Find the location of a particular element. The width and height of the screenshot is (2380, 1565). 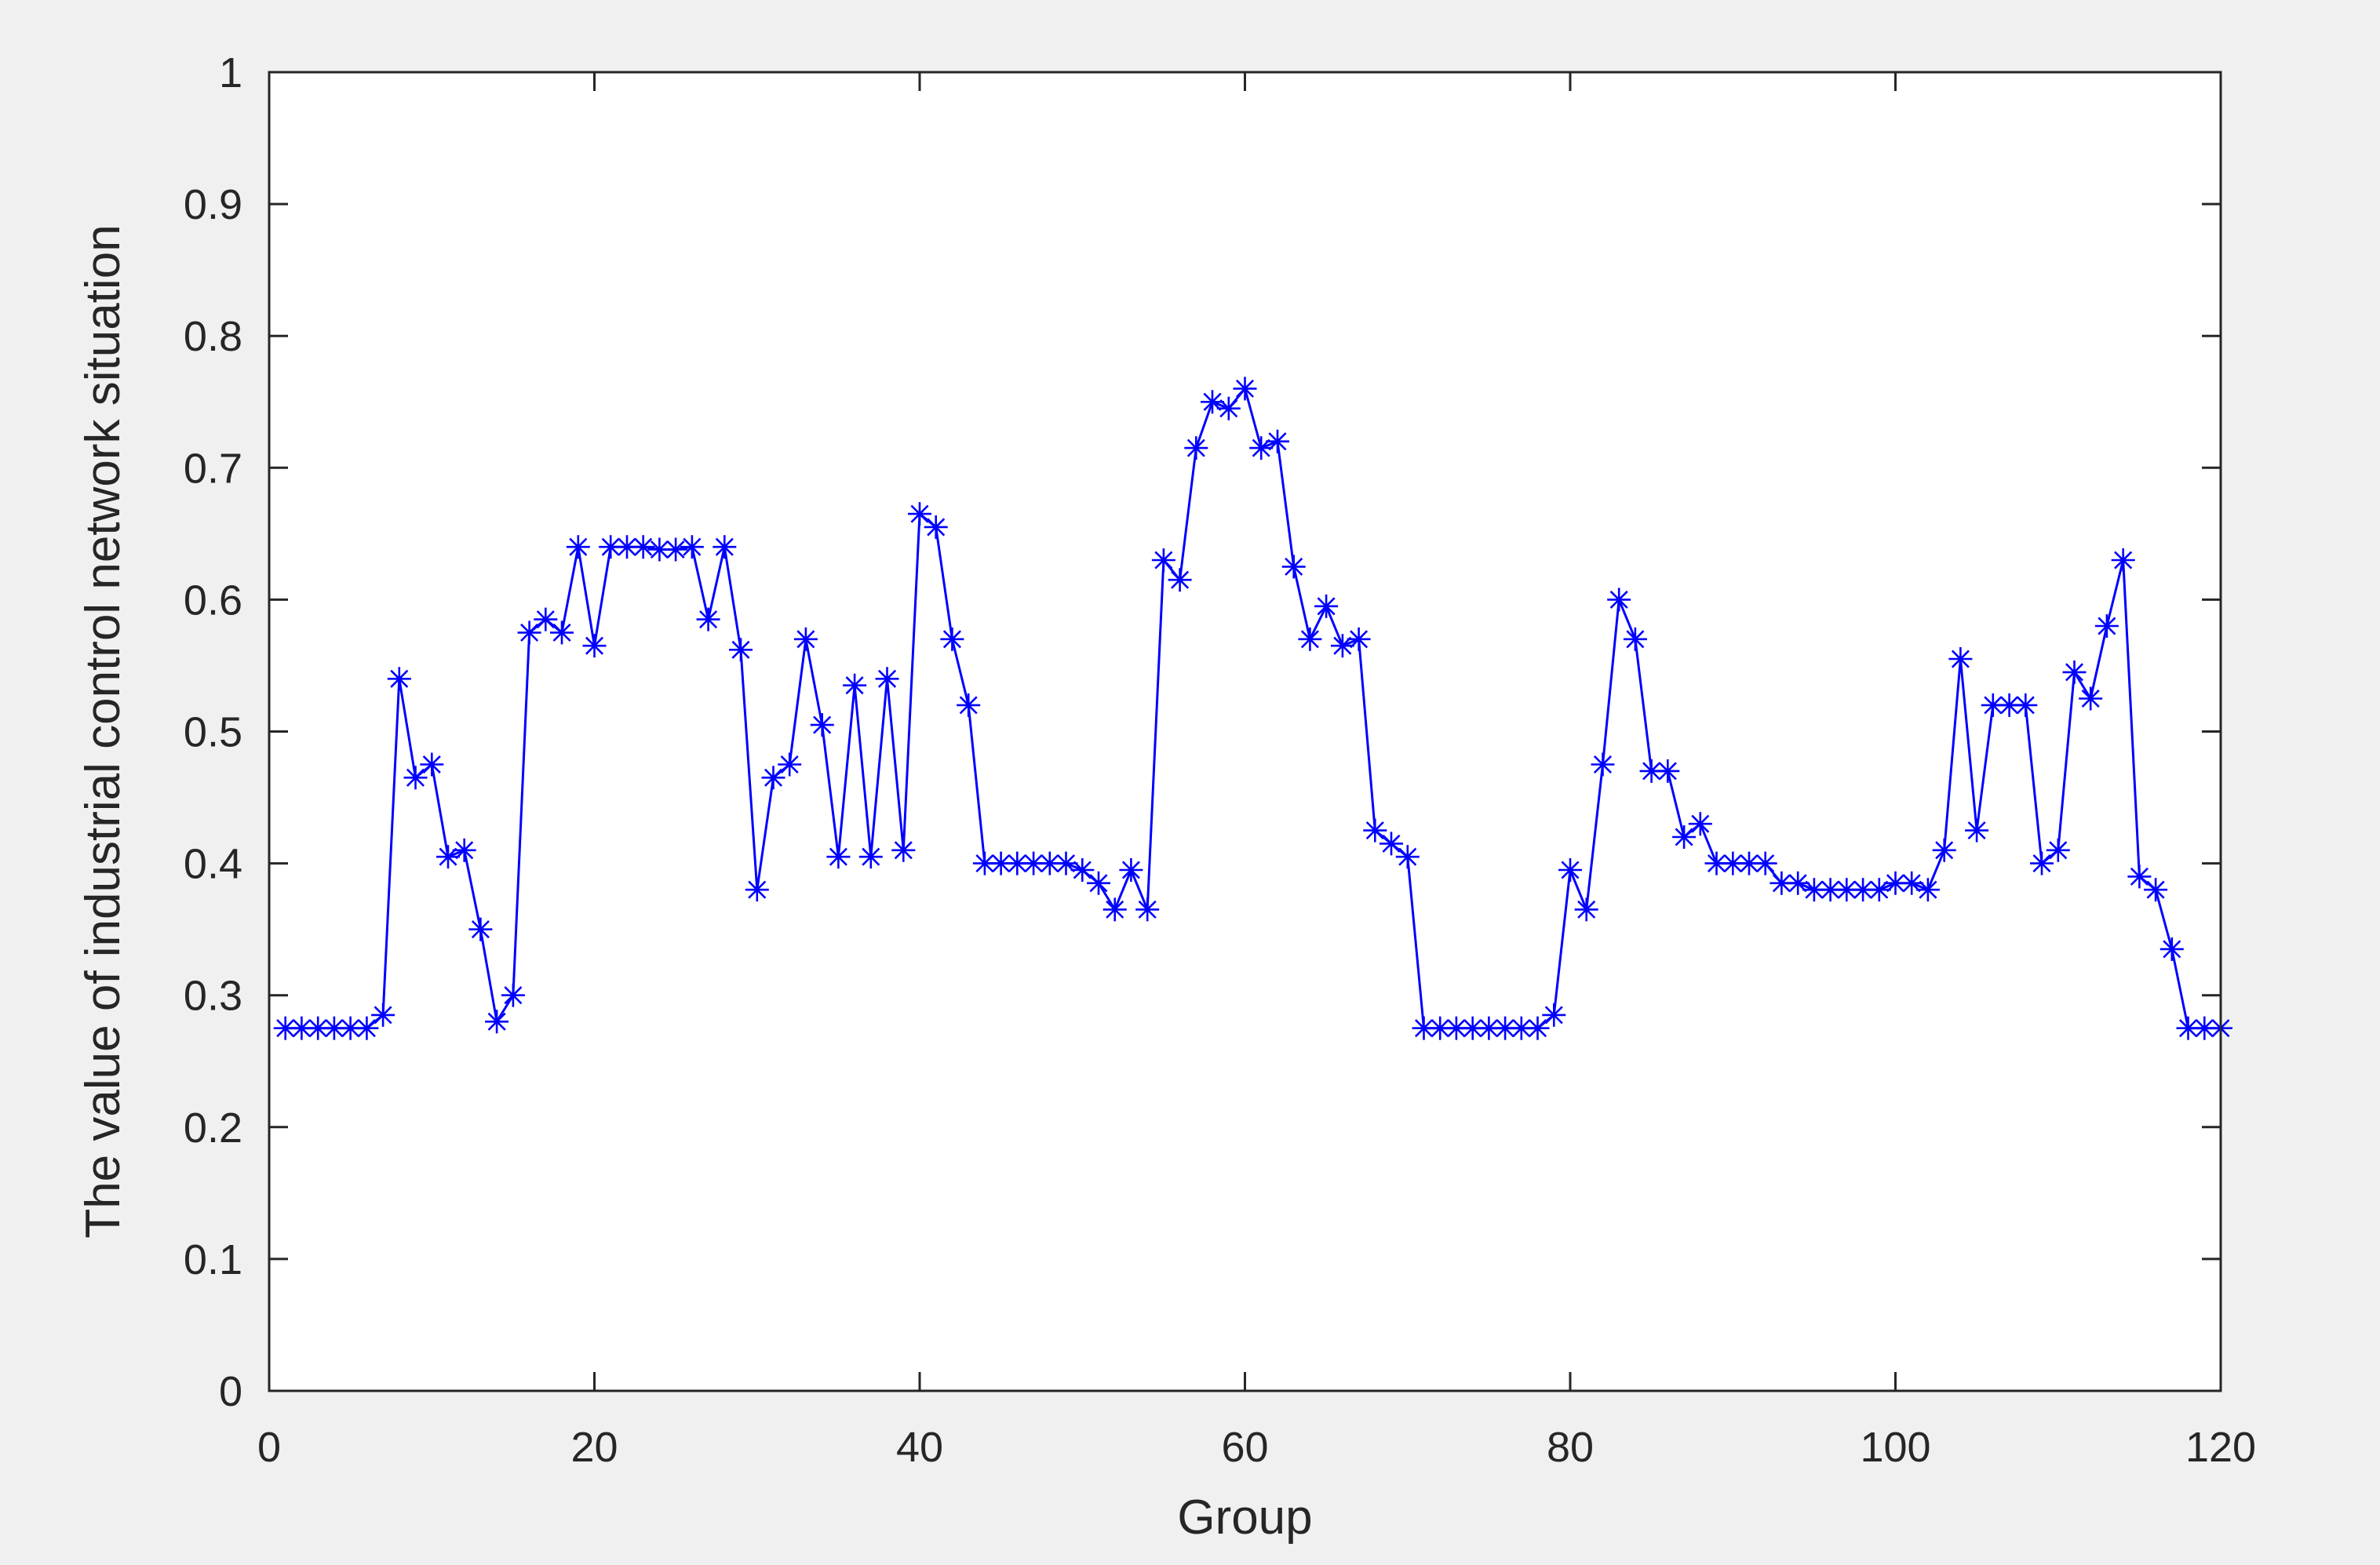

x-tick-label: 0 is located at coordinates (269, 1447).